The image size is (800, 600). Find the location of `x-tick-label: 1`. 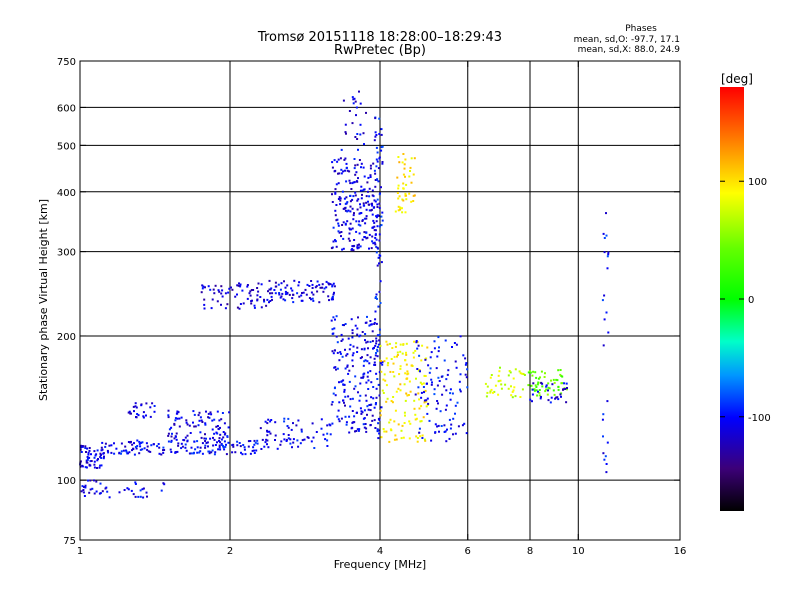

x-tick-label: 1 is located at coordinates (80, 551).